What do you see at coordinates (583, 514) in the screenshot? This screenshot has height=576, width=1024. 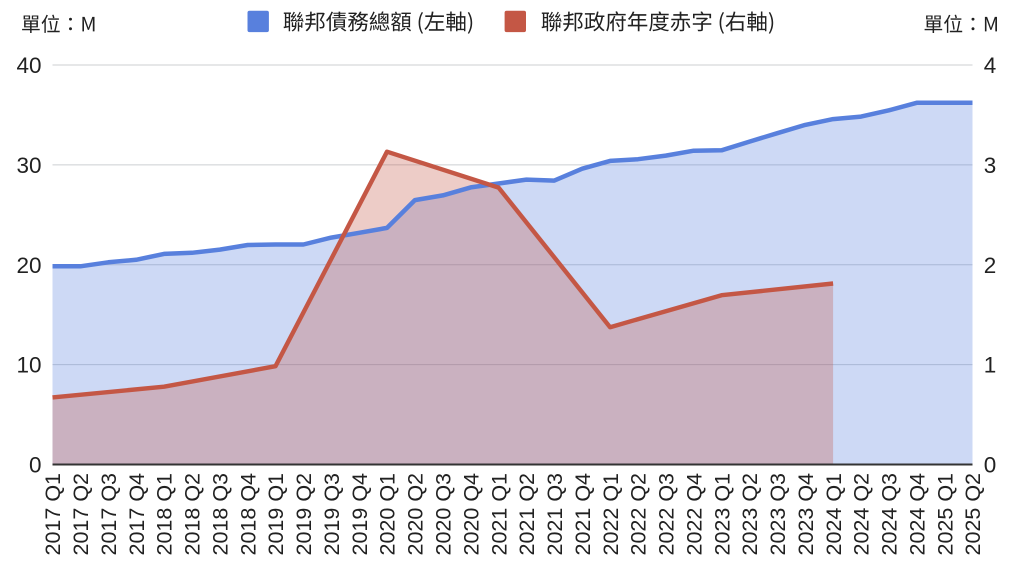 I see `svg-text: 2021 Q4` at bounding box center [583, 514].